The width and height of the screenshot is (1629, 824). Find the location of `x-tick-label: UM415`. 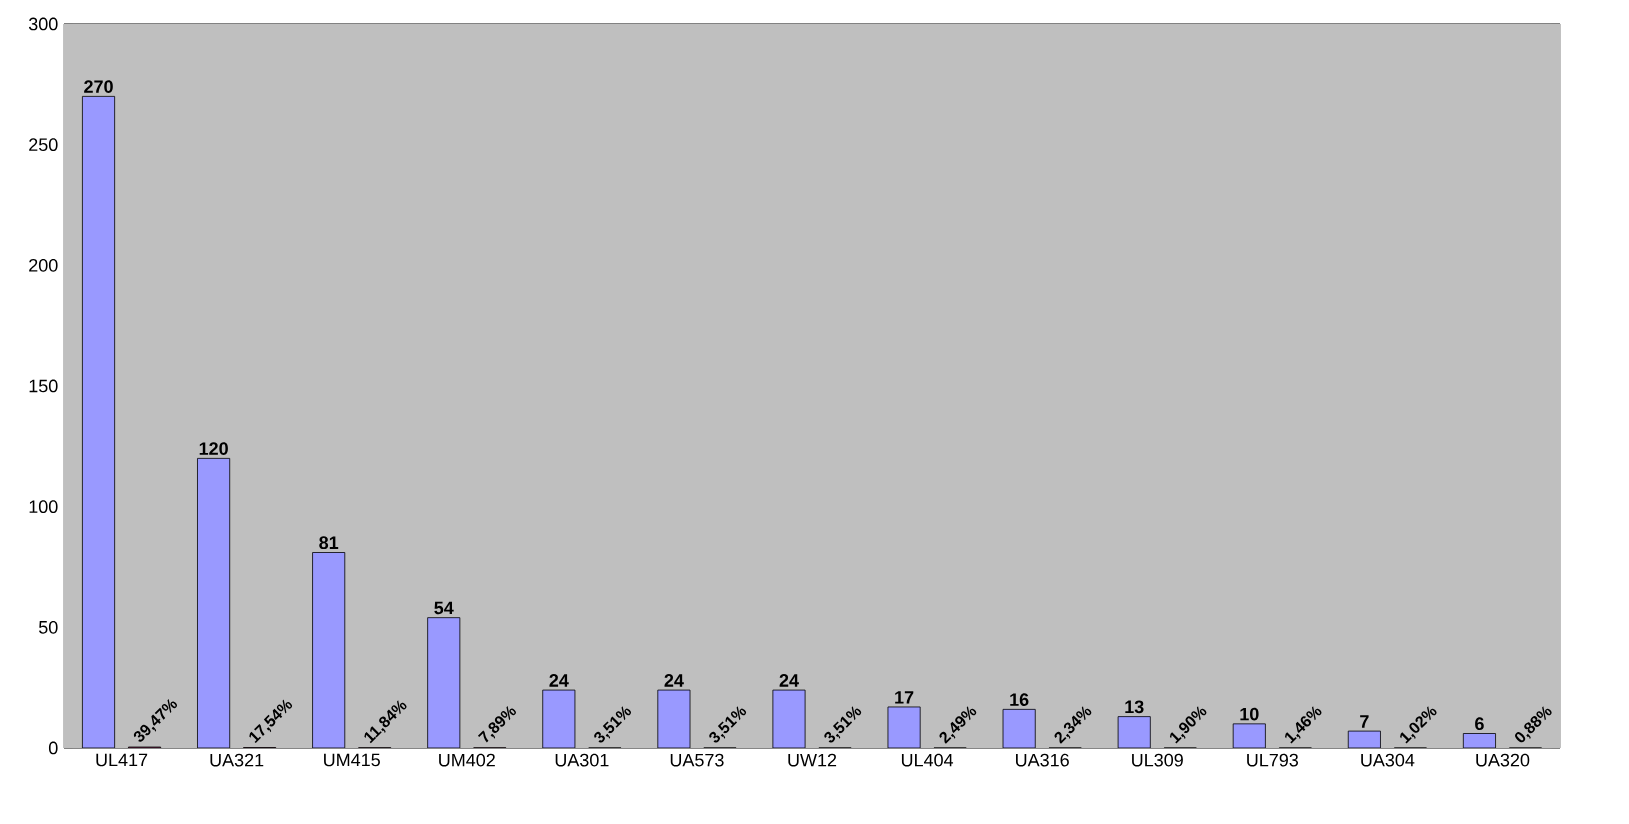

x-tick-label: UM415 is located at coordinates (352, 760).